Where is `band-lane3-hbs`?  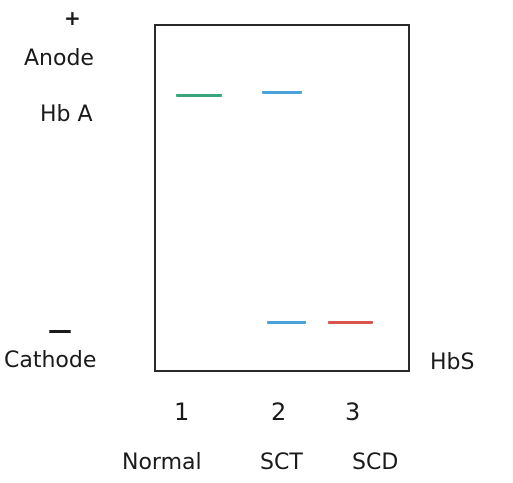
band-lane3-hbs is located at coordinates (350, 322).